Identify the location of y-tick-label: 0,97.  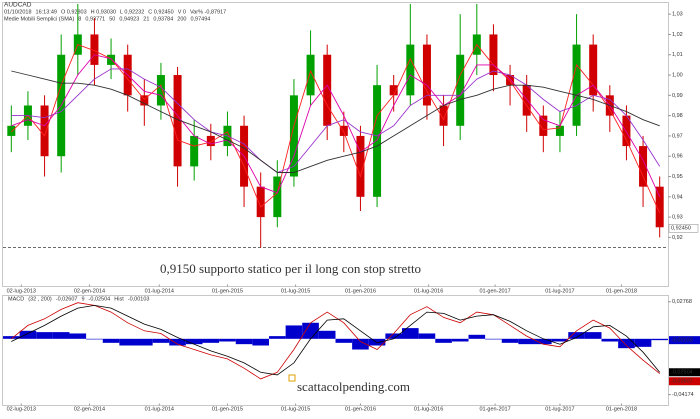
(677, 136).